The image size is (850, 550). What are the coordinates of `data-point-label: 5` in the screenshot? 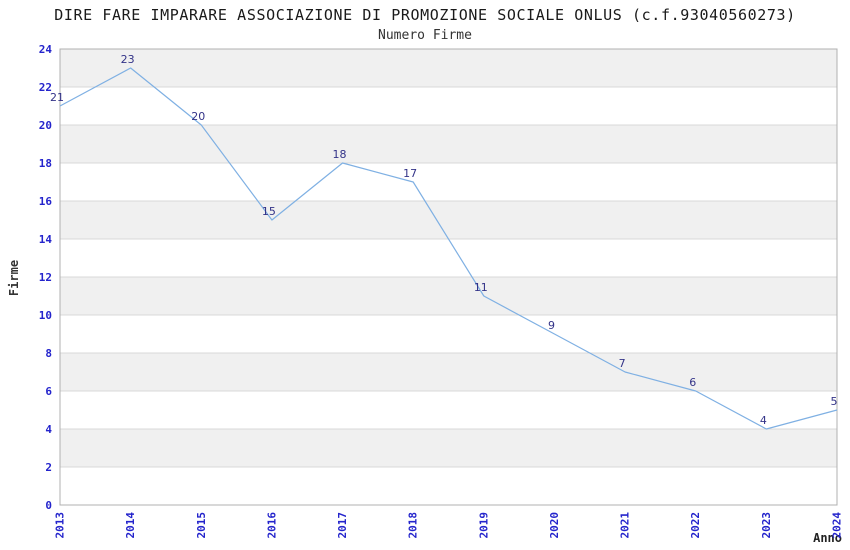 It's located at (834, 401).